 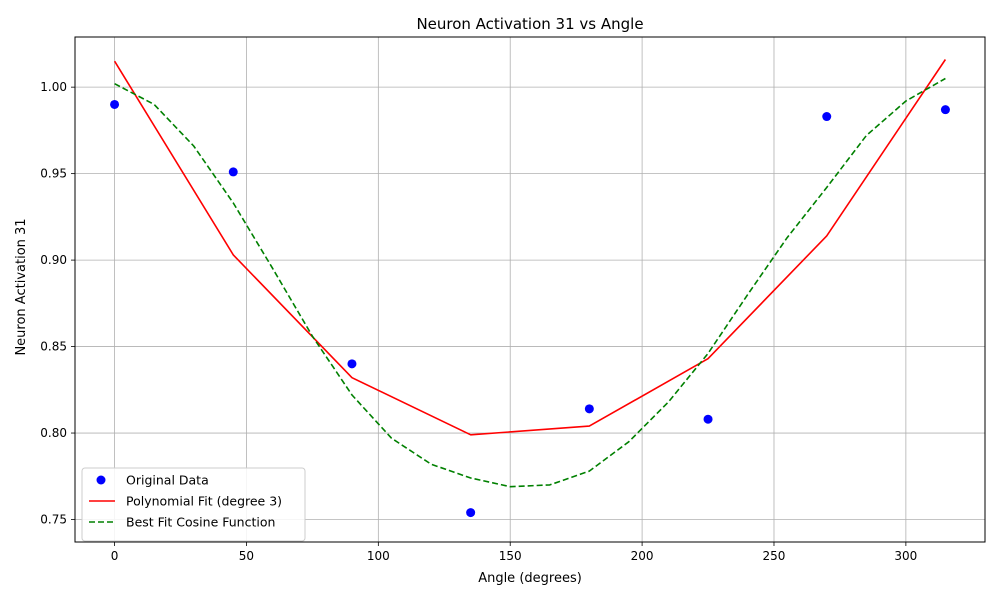 What do you see at coordinates (53, 433) in the screenshot?
I see `y-tick-label: 0.80` at bounding box center [53, 433].